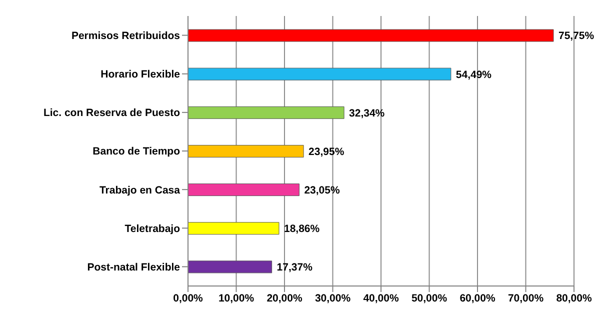 Image resolution: width=612 pixels, height=325 pixels. I want to click on data-label: 17,37%, so click(295, 268).